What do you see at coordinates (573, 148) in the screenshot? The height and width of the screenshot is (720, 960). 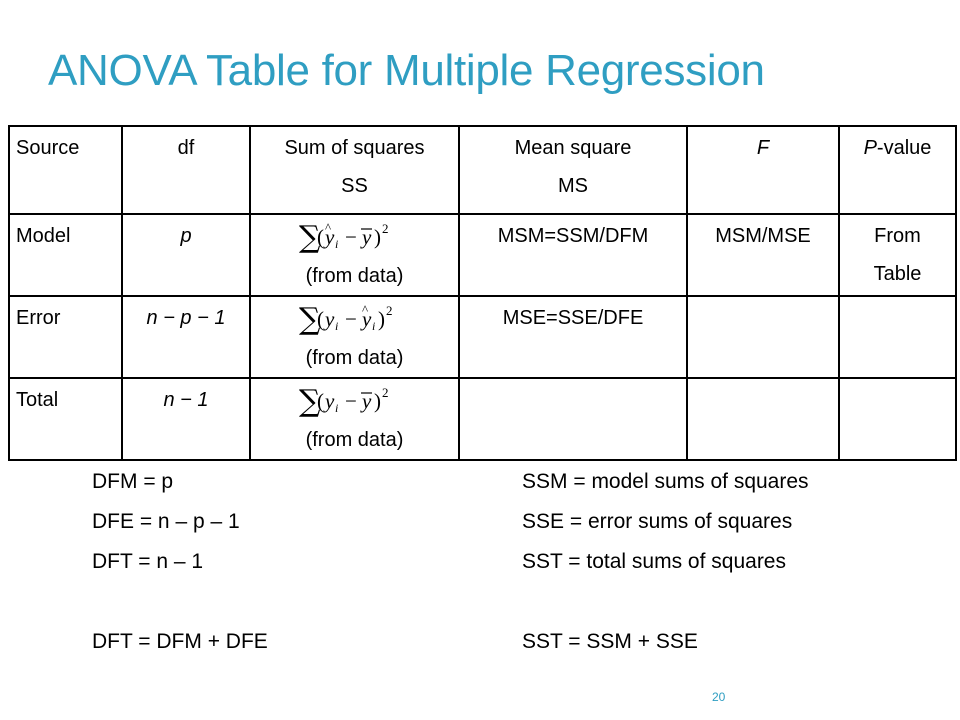 I see `header-ms-line1: Mean square` at bounding box center [573, 148].